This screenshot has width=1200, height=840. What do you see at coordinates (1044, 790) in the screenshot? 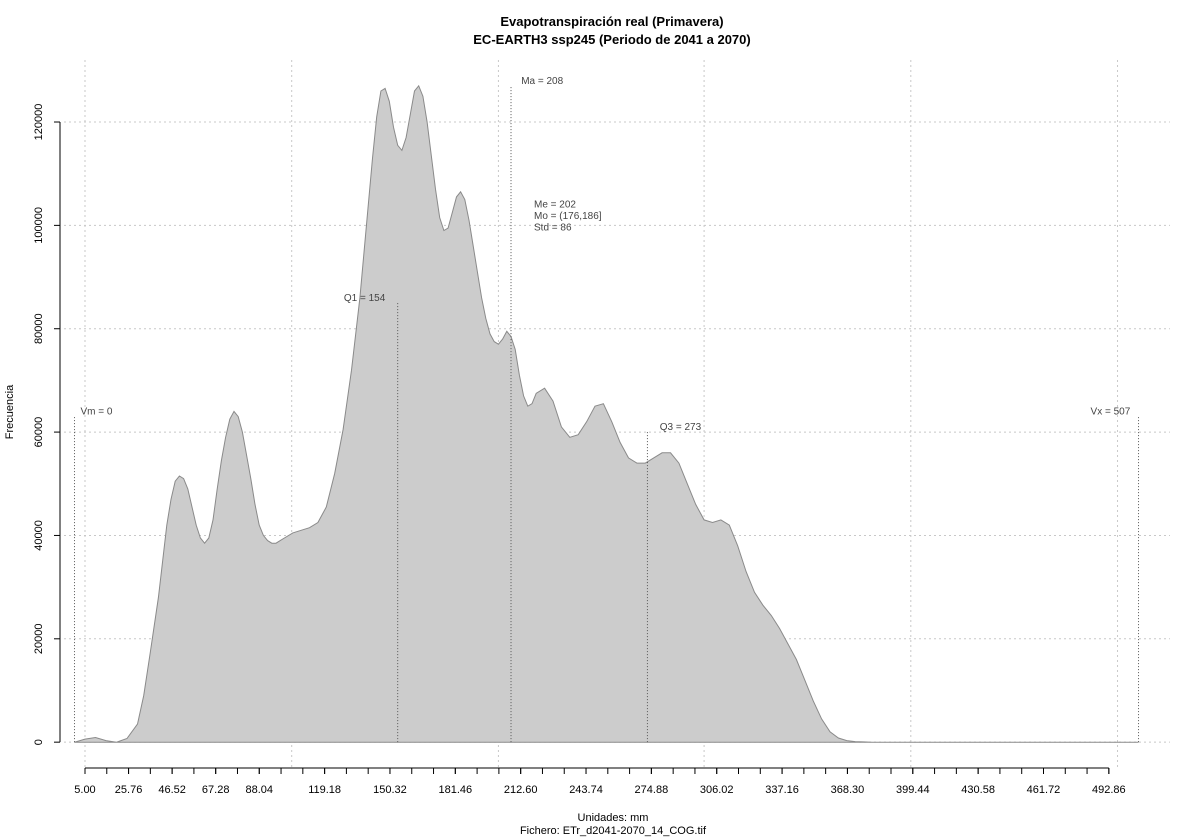
I see `x-tick-label: 461.72` at bounding box center [1044, 790].